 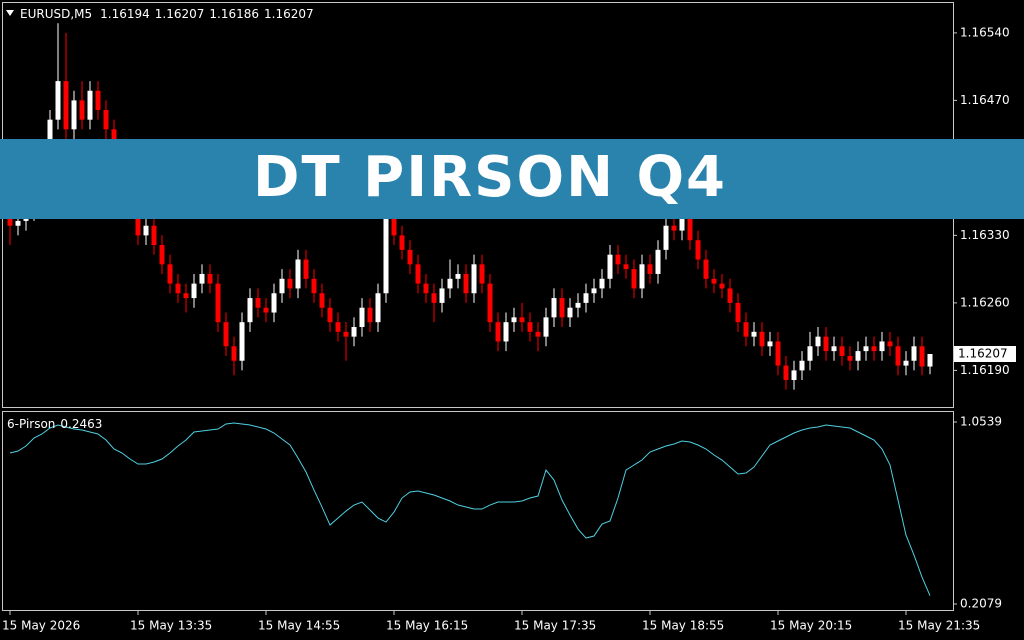 I want to click on overlay: DT PIRSON Q4, so click(x=512, y=179).